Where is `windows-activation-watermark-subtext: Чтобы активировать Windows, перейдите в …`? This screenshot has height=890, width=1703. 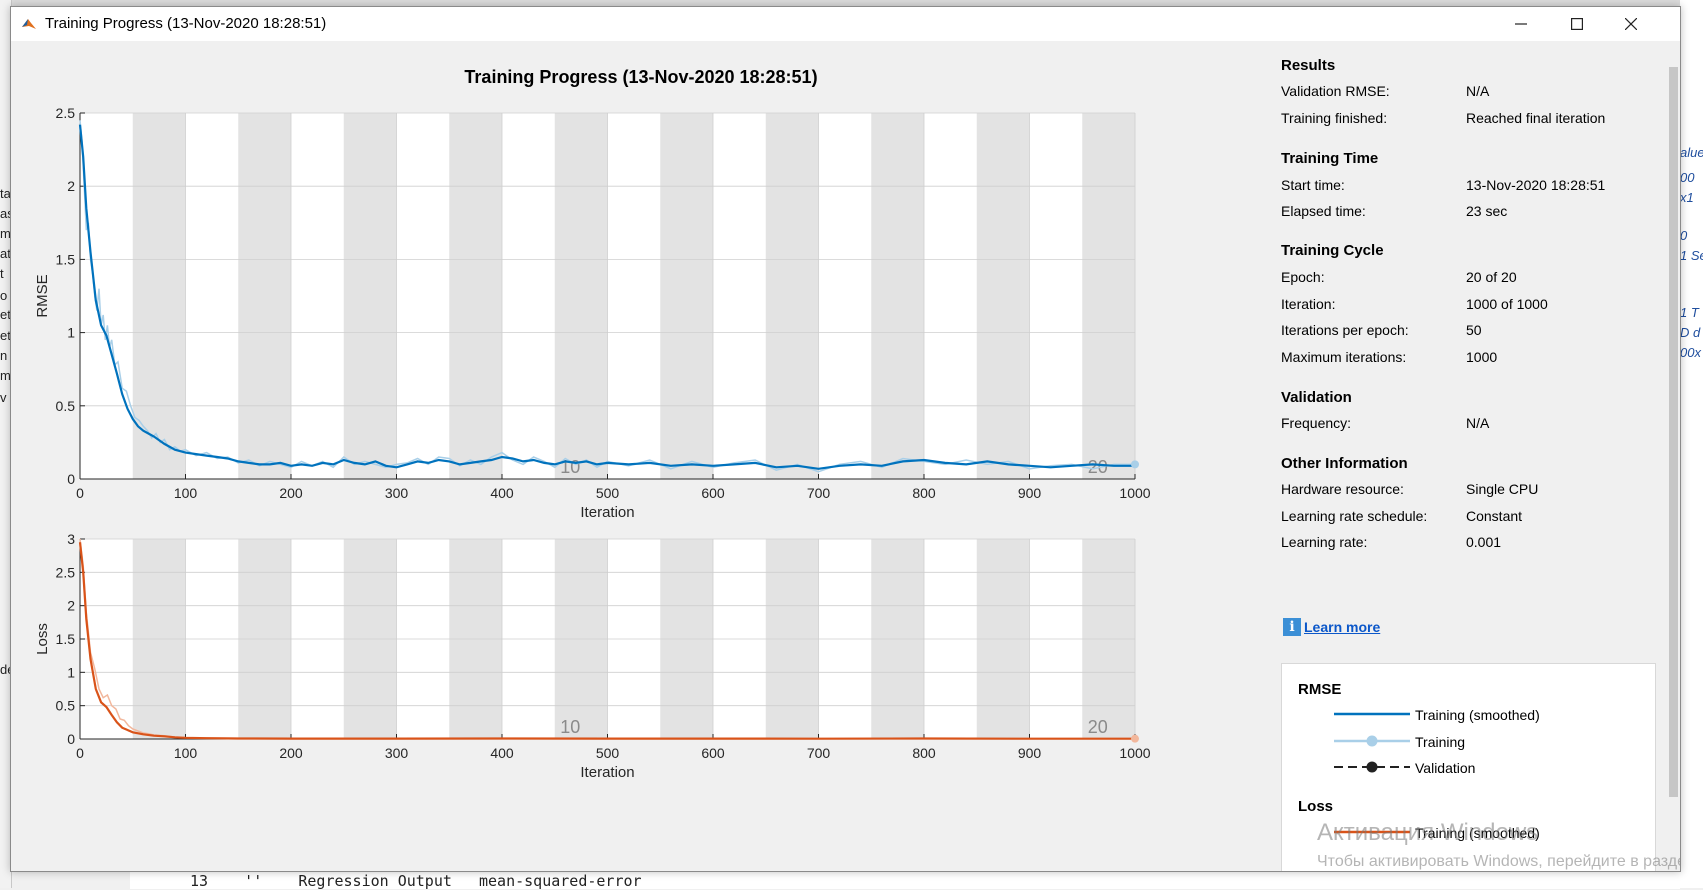 windows-activation-watermark-subtext: Чтобы активировать Windows, перейдите в … is located at coordinates (1498, 861).